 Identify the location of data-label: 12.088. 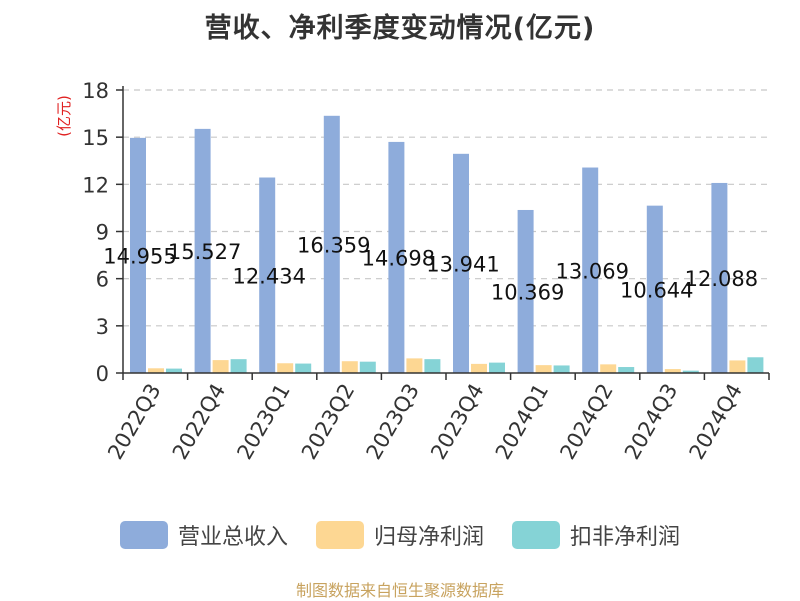
(721, 279).